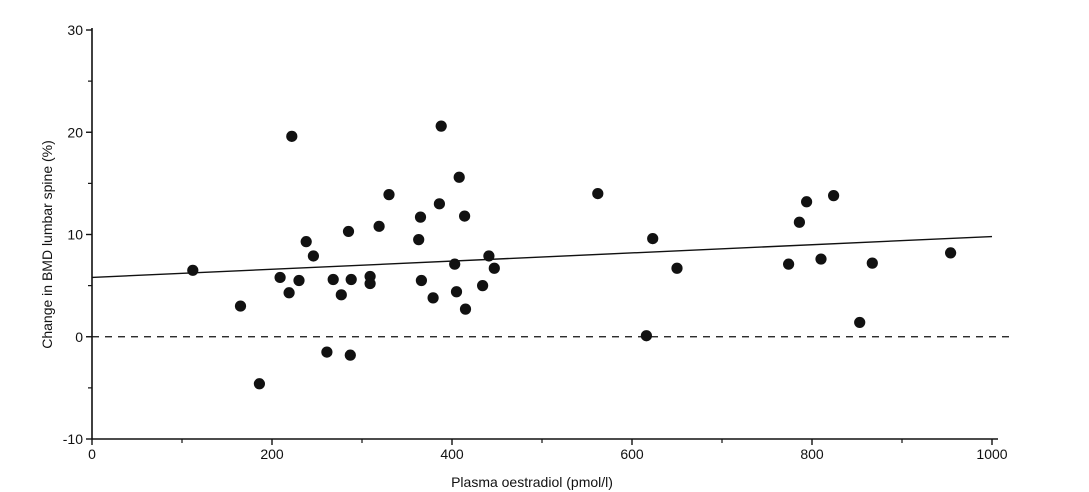 The image size is (1089, 492). I want to click on y-tick-label: 10, so click(75, 235).